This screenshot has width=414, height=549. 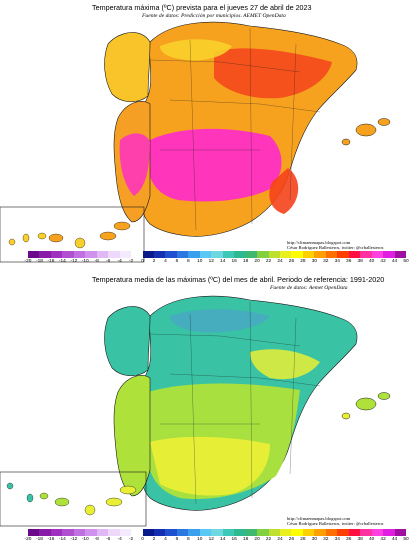 What do you see at coordinates (154, 261) in the screenshot?
I see `legend-tick-label: 2` at bounding box center [154, 261].